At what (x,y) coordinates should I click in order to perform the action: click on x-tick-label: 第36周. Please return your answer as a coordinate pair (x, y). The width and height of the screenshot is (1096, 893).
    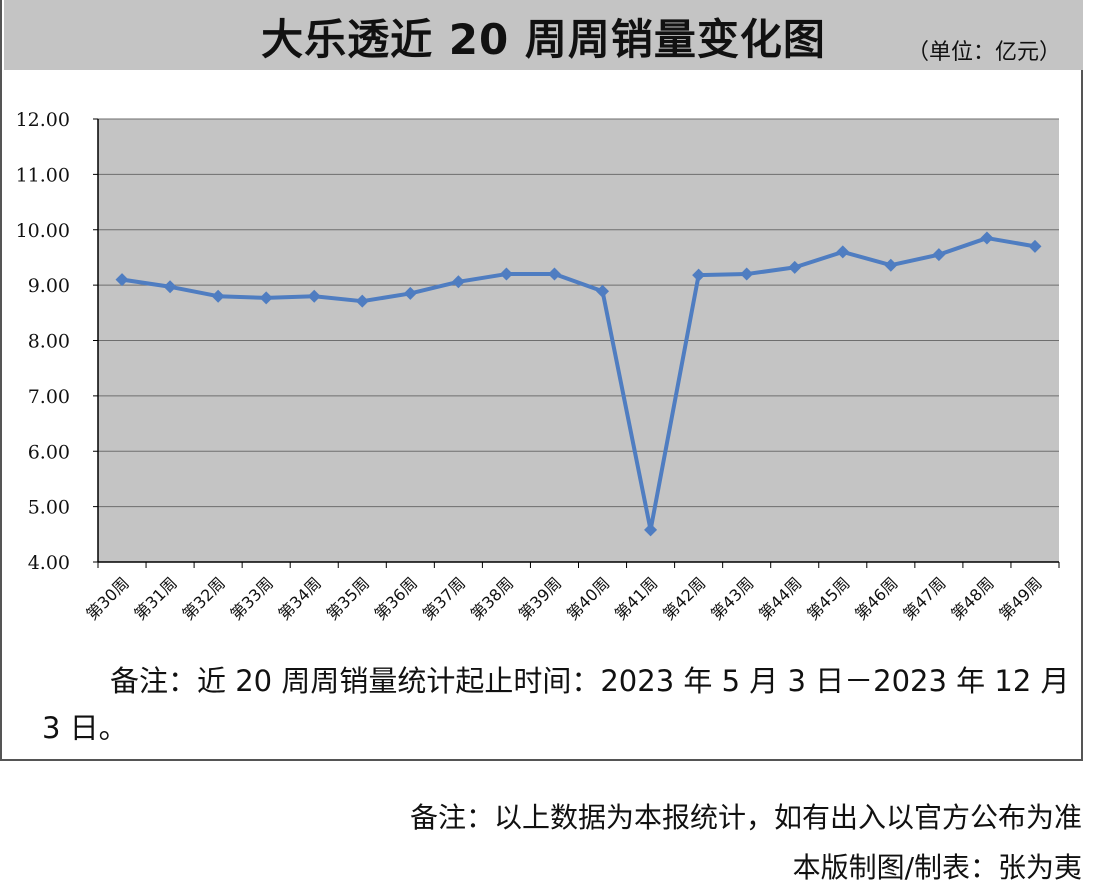
    Looking at the image, I should click on (396, 598).